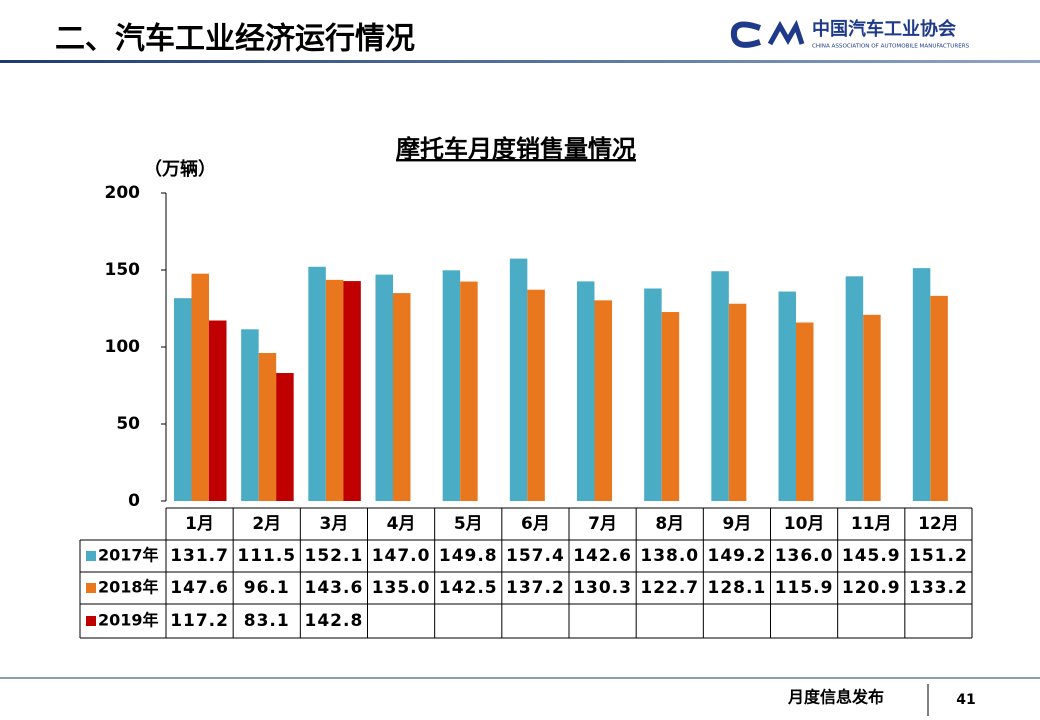  I want to click on value-label: 122.7, so click(669, 588).